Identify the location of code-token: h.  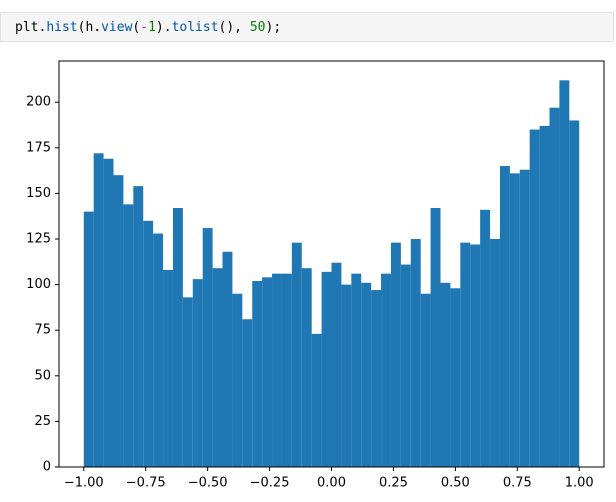
(89, 27).